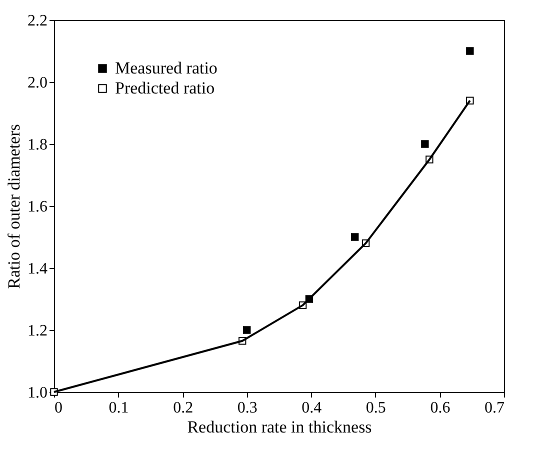  Describe the element at coordinates (165, 88) in the screenshot. I see `legend-label: Predicted ratio` at that location.